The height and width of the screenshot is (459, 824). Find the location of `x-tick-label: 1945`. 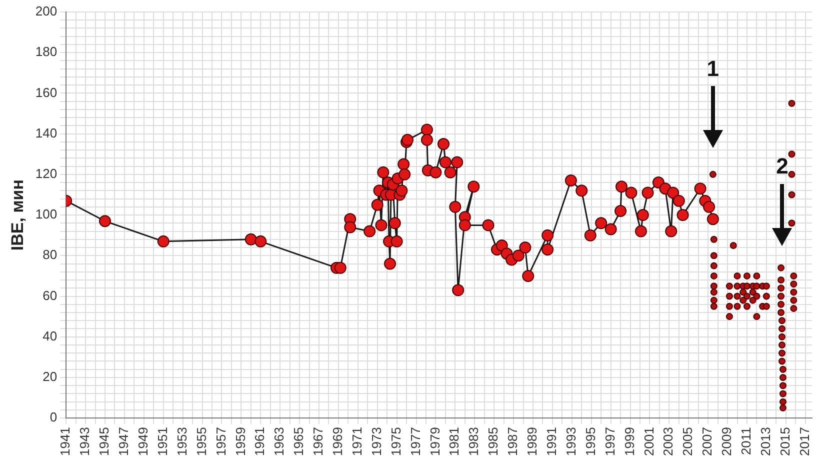

x-tick-label: 1945 is located at coordinates (104, 441).